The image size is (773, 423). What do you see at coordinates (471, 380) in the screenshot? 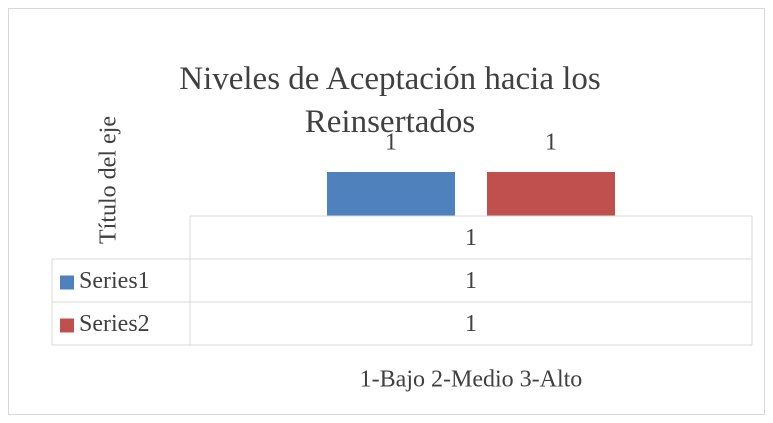
I see `x-axis-title: 1-Bajo 2-Medio 3-Alto` at bounding box center [471, 380].